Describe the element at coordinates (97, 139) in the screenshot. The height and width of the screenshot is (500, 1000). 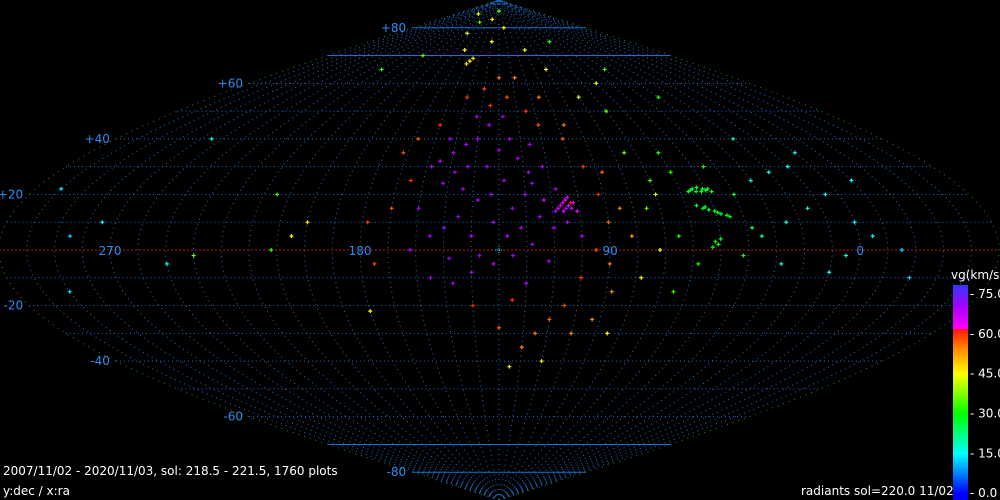
I see `dec-tick-label: +40` at that location.